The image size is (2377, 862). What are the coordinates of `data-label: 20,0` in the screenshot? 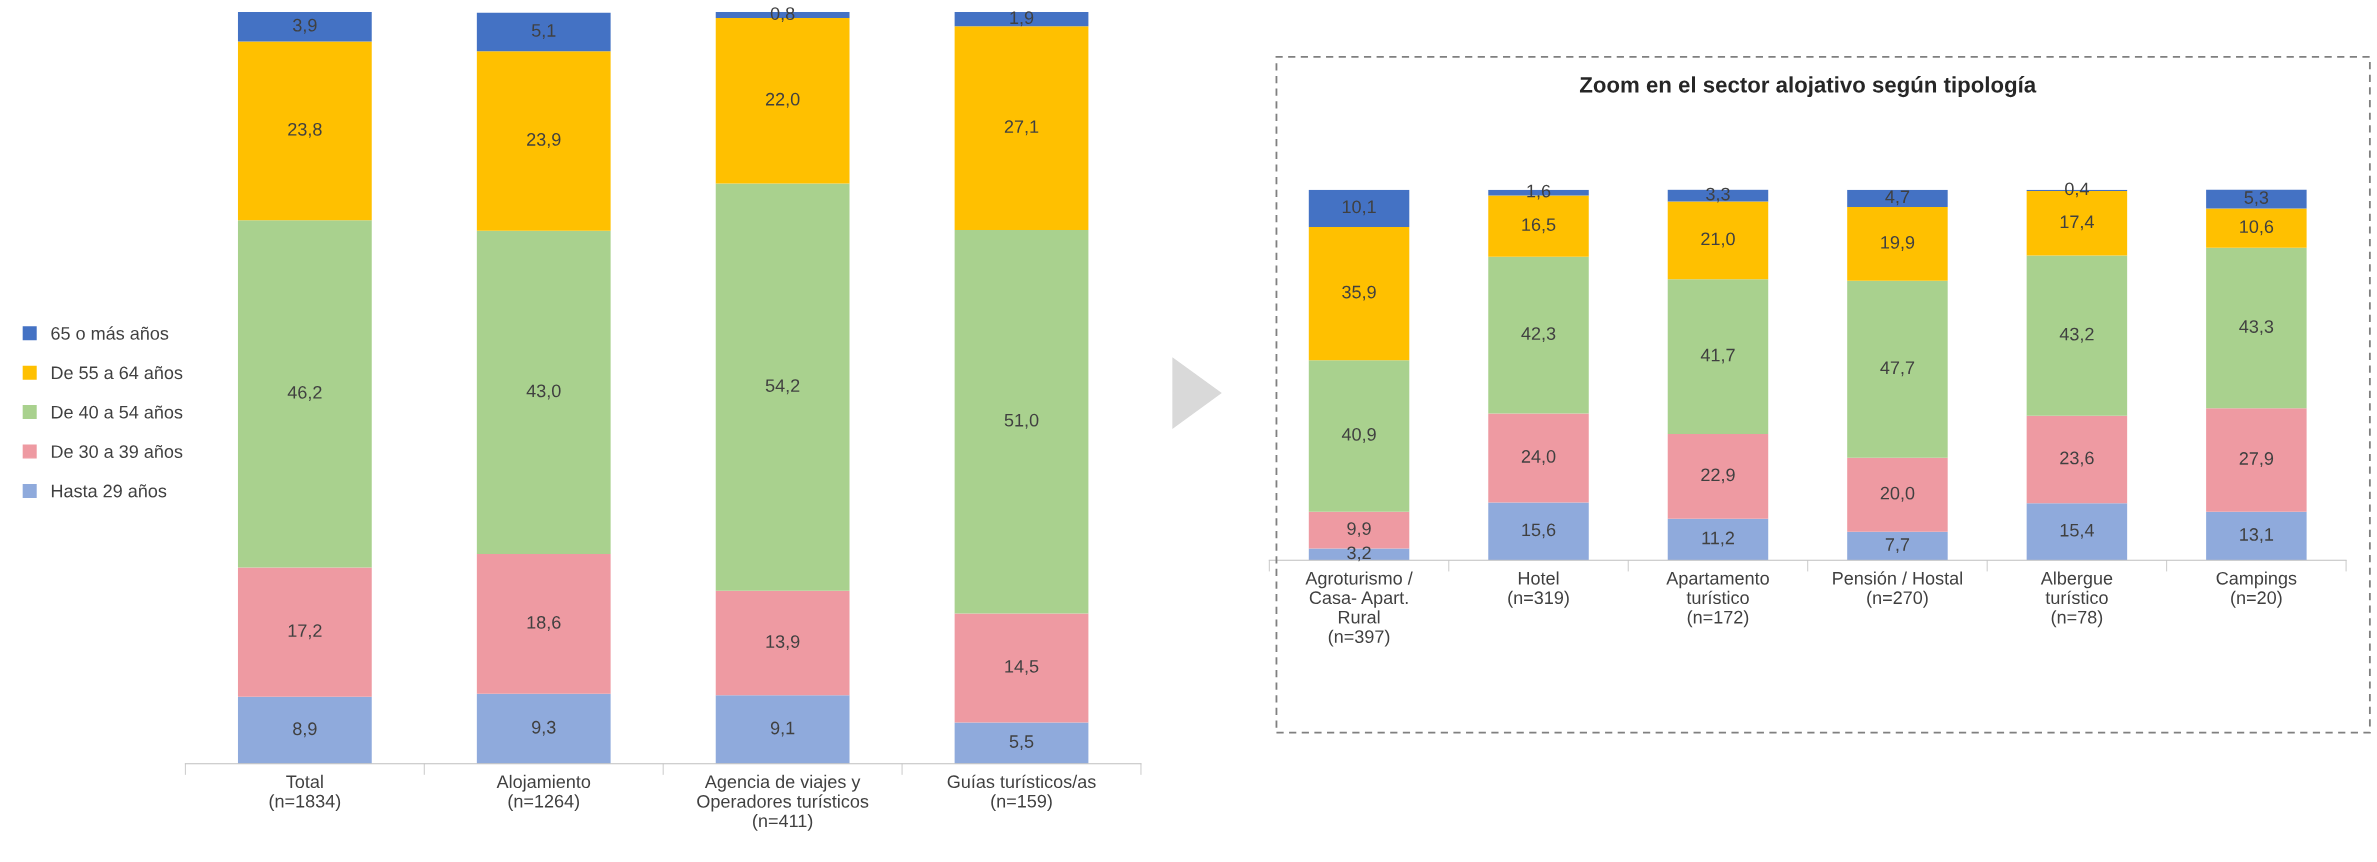 It's located at (1897, 494).